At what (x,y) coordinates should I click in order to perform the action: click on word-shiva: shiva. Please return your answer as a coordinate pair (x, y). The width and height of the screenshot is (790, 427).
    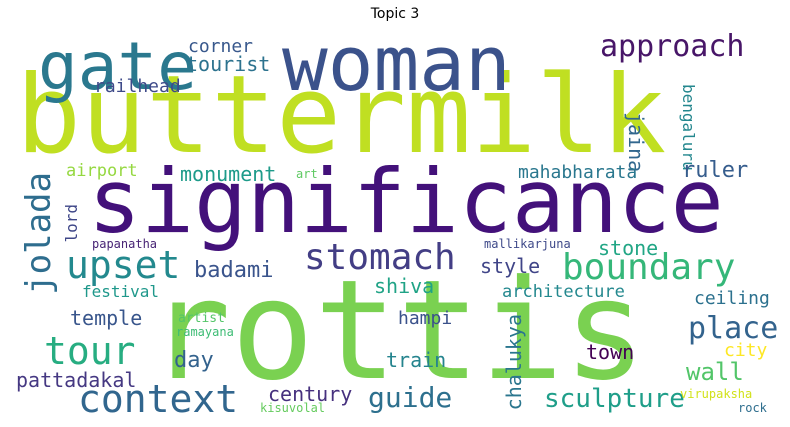
    Looking at the image, I should click on (404, 286).